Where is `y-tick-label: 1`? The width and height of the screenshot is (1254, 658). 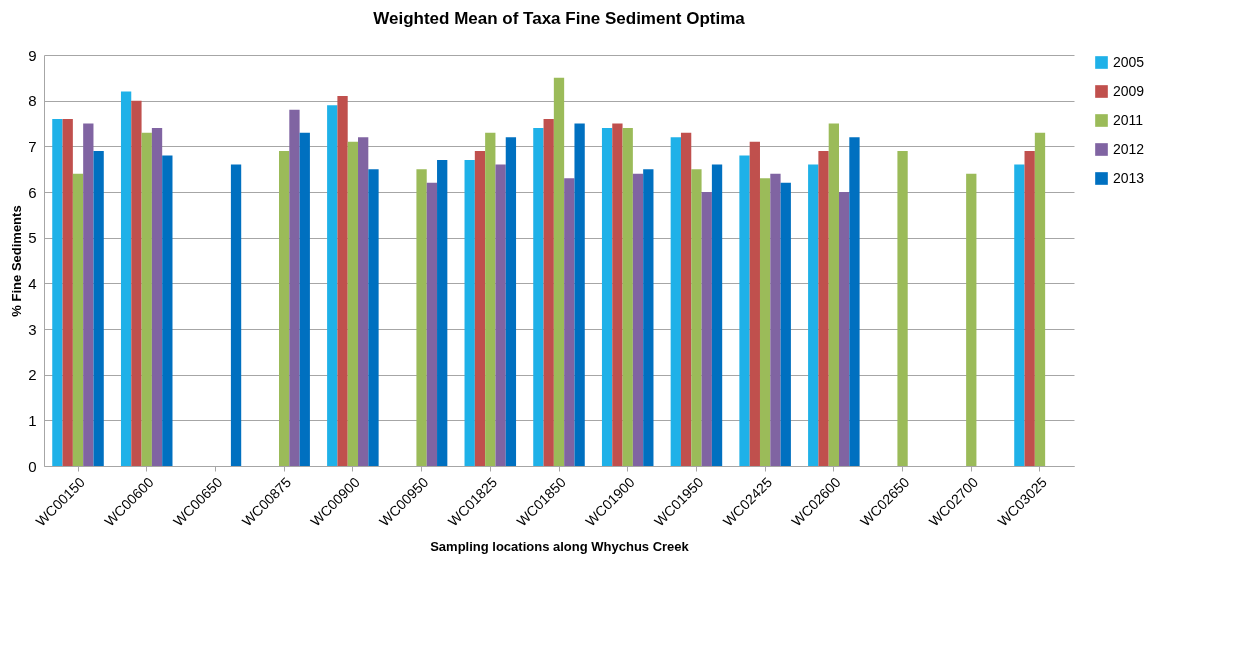 y-tick-label: 1 is located at coordinates (32, 420).